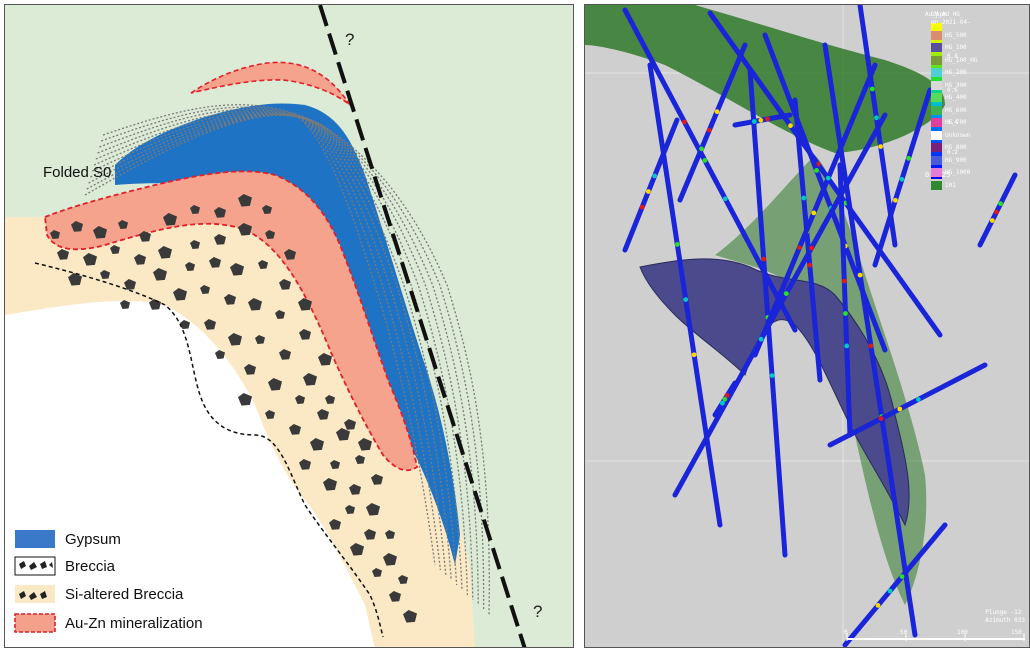 The width and height of the screenshot is (1030, 650). What do you see at coordinates (35, 623) in the screenshot?
I see `legend-swatch-mineralization` at bounding box center [35, 623].